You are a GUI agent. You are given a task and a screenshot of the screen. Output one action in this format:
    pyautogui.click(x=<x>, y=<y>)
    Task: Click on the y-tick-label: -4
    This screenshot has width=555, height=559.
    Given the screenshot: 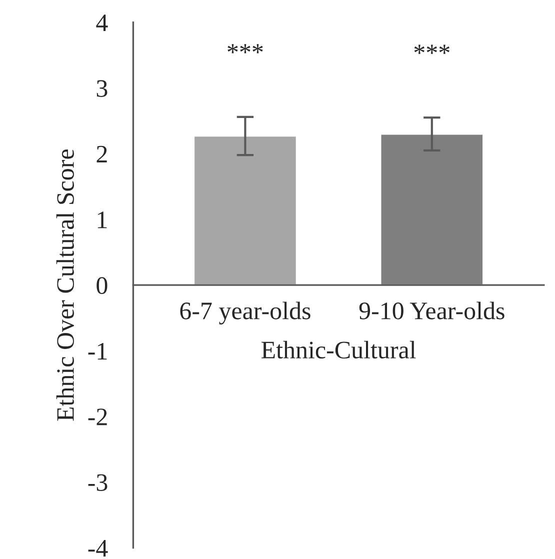 What is the action you would take?
    pyautogui.click(x=98, y=548)
    